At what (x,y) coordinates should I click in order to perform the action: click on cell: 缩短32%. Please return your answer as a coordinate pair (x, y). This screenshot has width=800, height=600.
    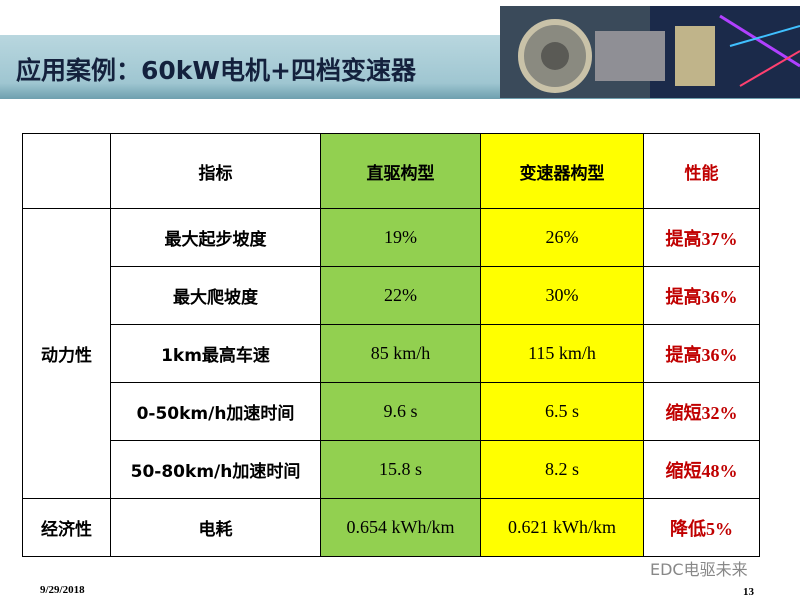
    Looking at the image, I should click on (701, 411).